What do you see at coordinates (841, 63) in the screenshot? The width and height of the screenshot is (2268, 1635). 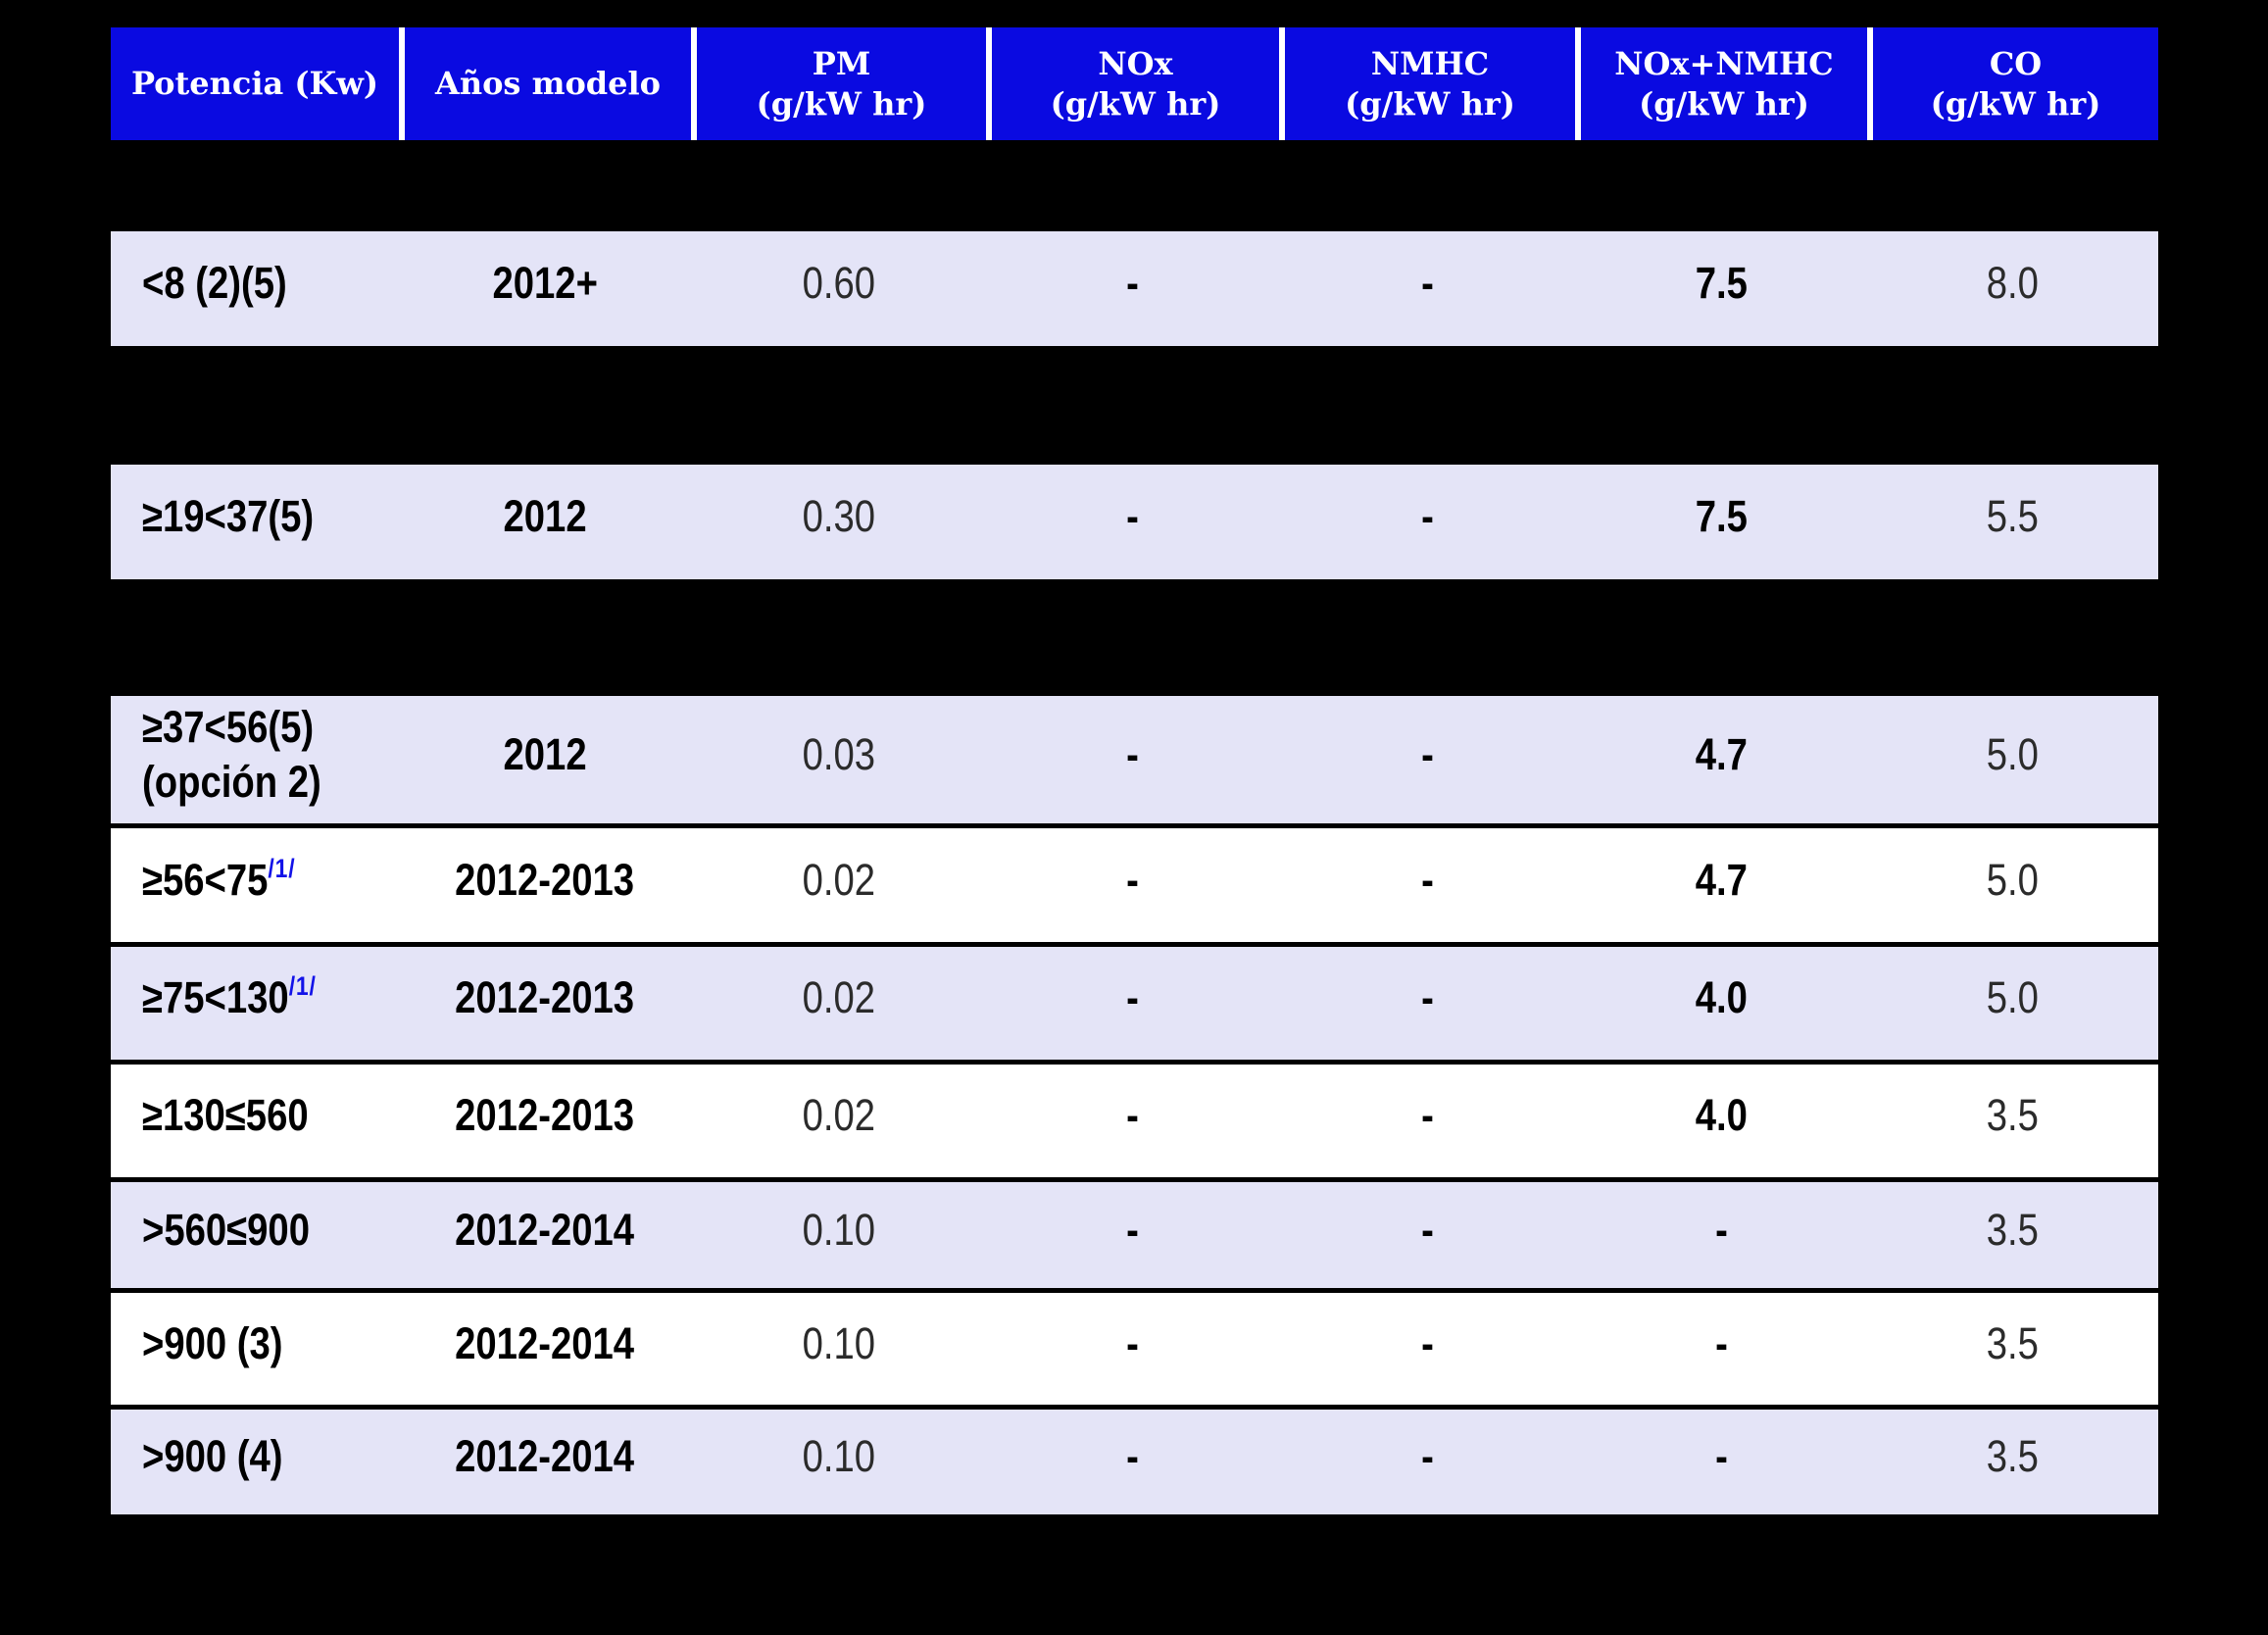 I see `column-header-label: PM` at bounding box center [841, 63].